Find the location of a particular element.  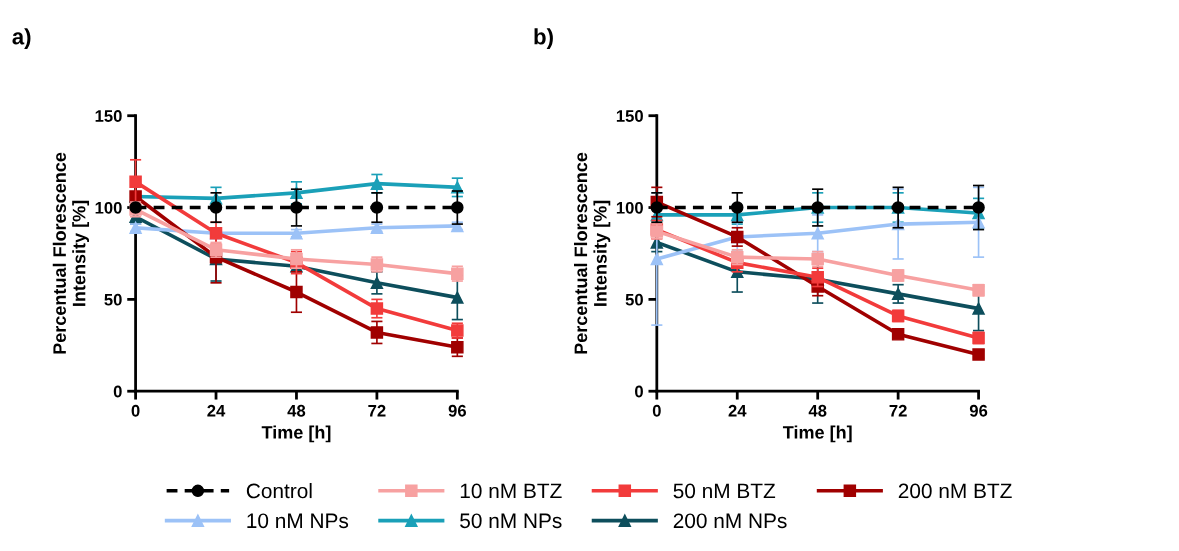

chart-title: a) is located at coordinates (21, 38).